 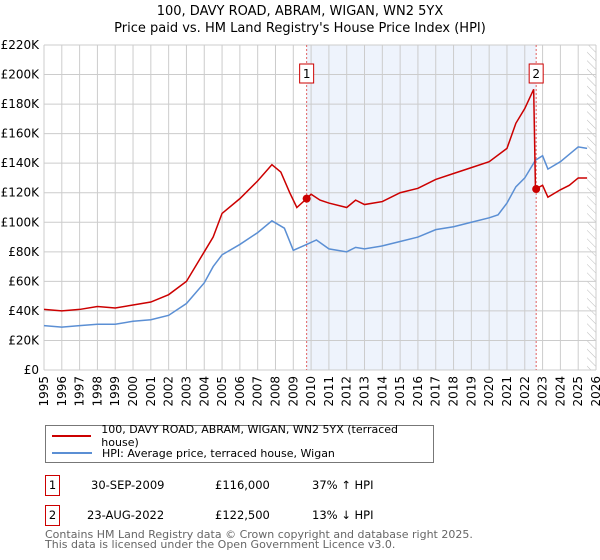 I want to click on x-tick-label: 2014, so click(x=382, y=391).